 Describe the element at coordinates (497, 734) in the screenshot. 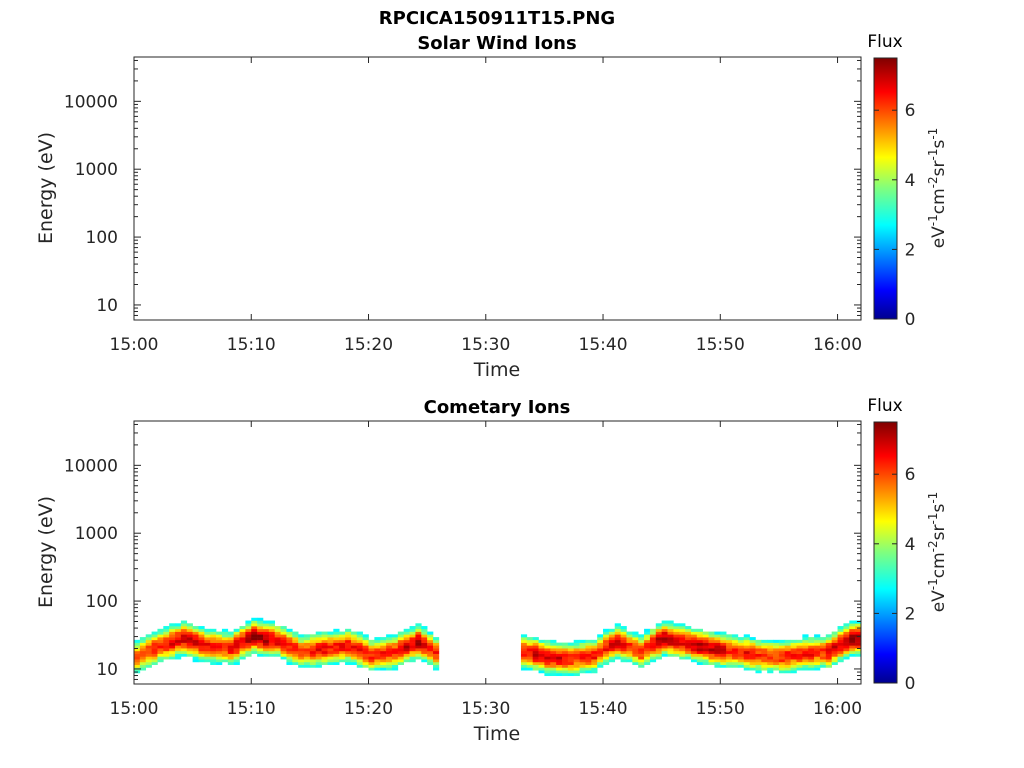

I see `bottom-xlabel: Time` at that location.